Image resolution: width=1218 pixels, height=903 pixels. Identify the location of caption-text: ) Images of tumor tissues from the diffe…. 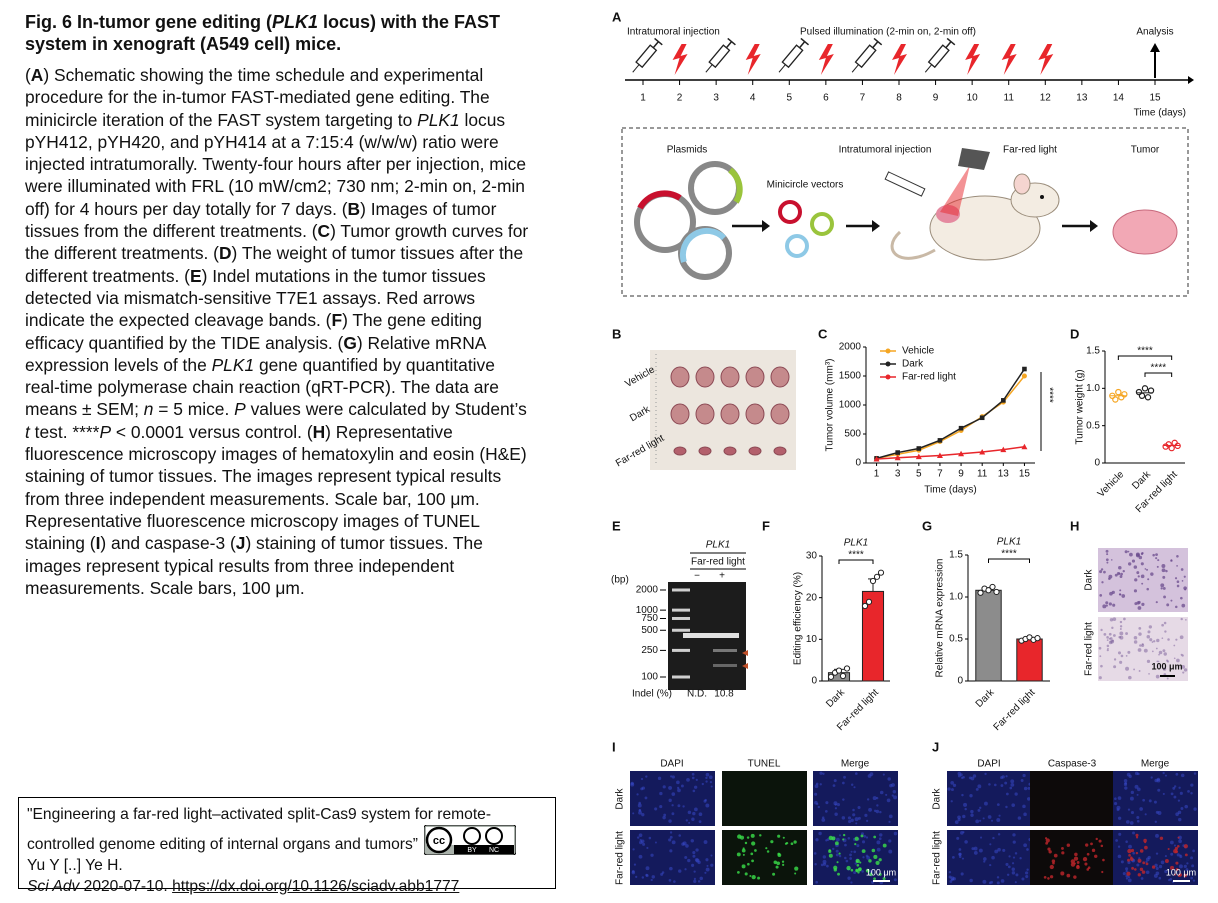
(261, 220).